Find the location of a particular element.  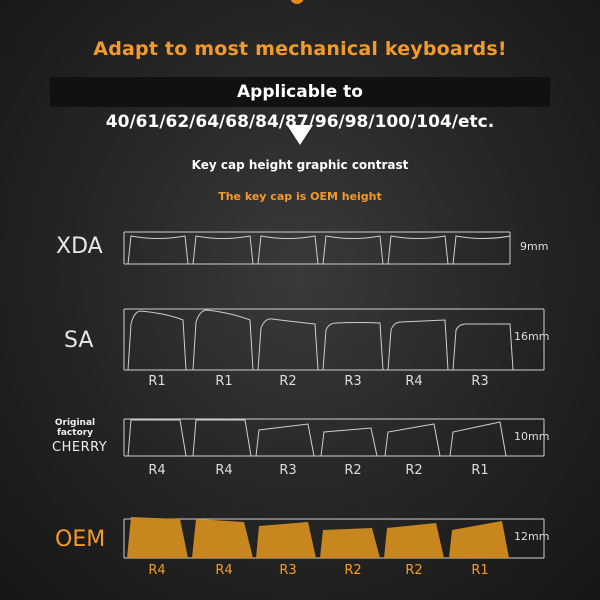

comparison-caption: Key cap height graphic contrast is located at coordinates (300, 165).